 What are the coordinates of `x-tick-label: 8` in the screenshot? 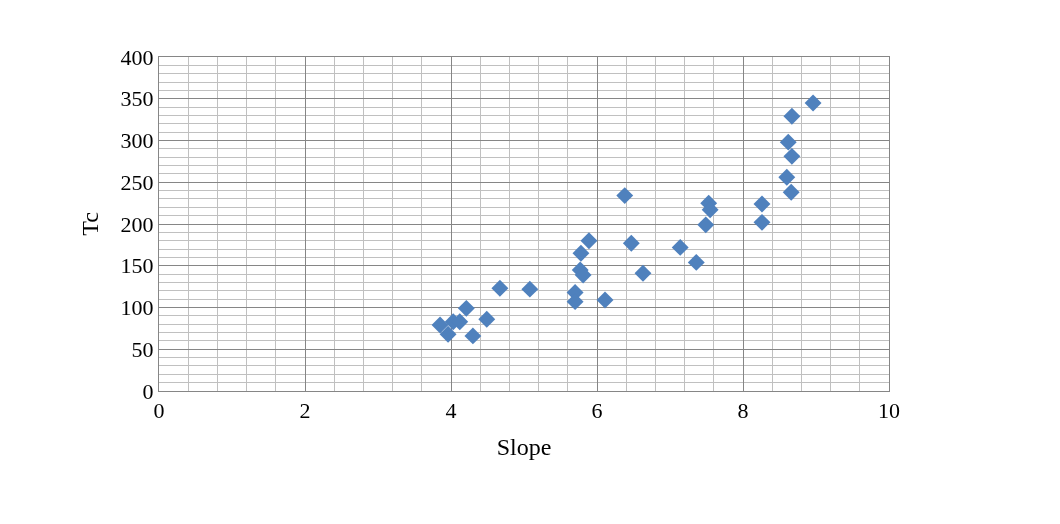 It's located at (743, 411).